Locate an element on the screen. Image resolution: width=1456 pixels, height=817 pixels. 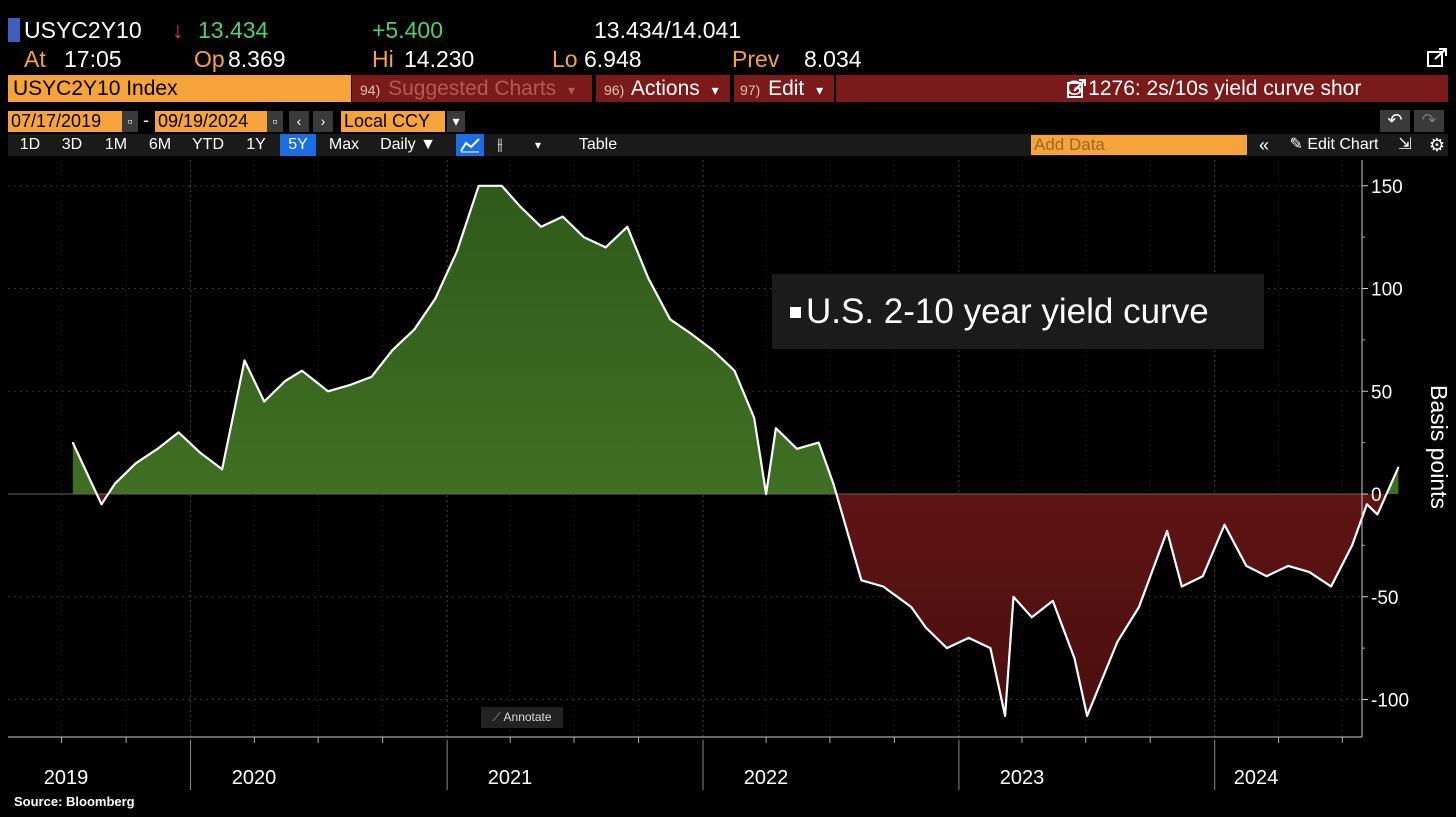
period-button-3d: 3D is located at coordinates (72, 144).